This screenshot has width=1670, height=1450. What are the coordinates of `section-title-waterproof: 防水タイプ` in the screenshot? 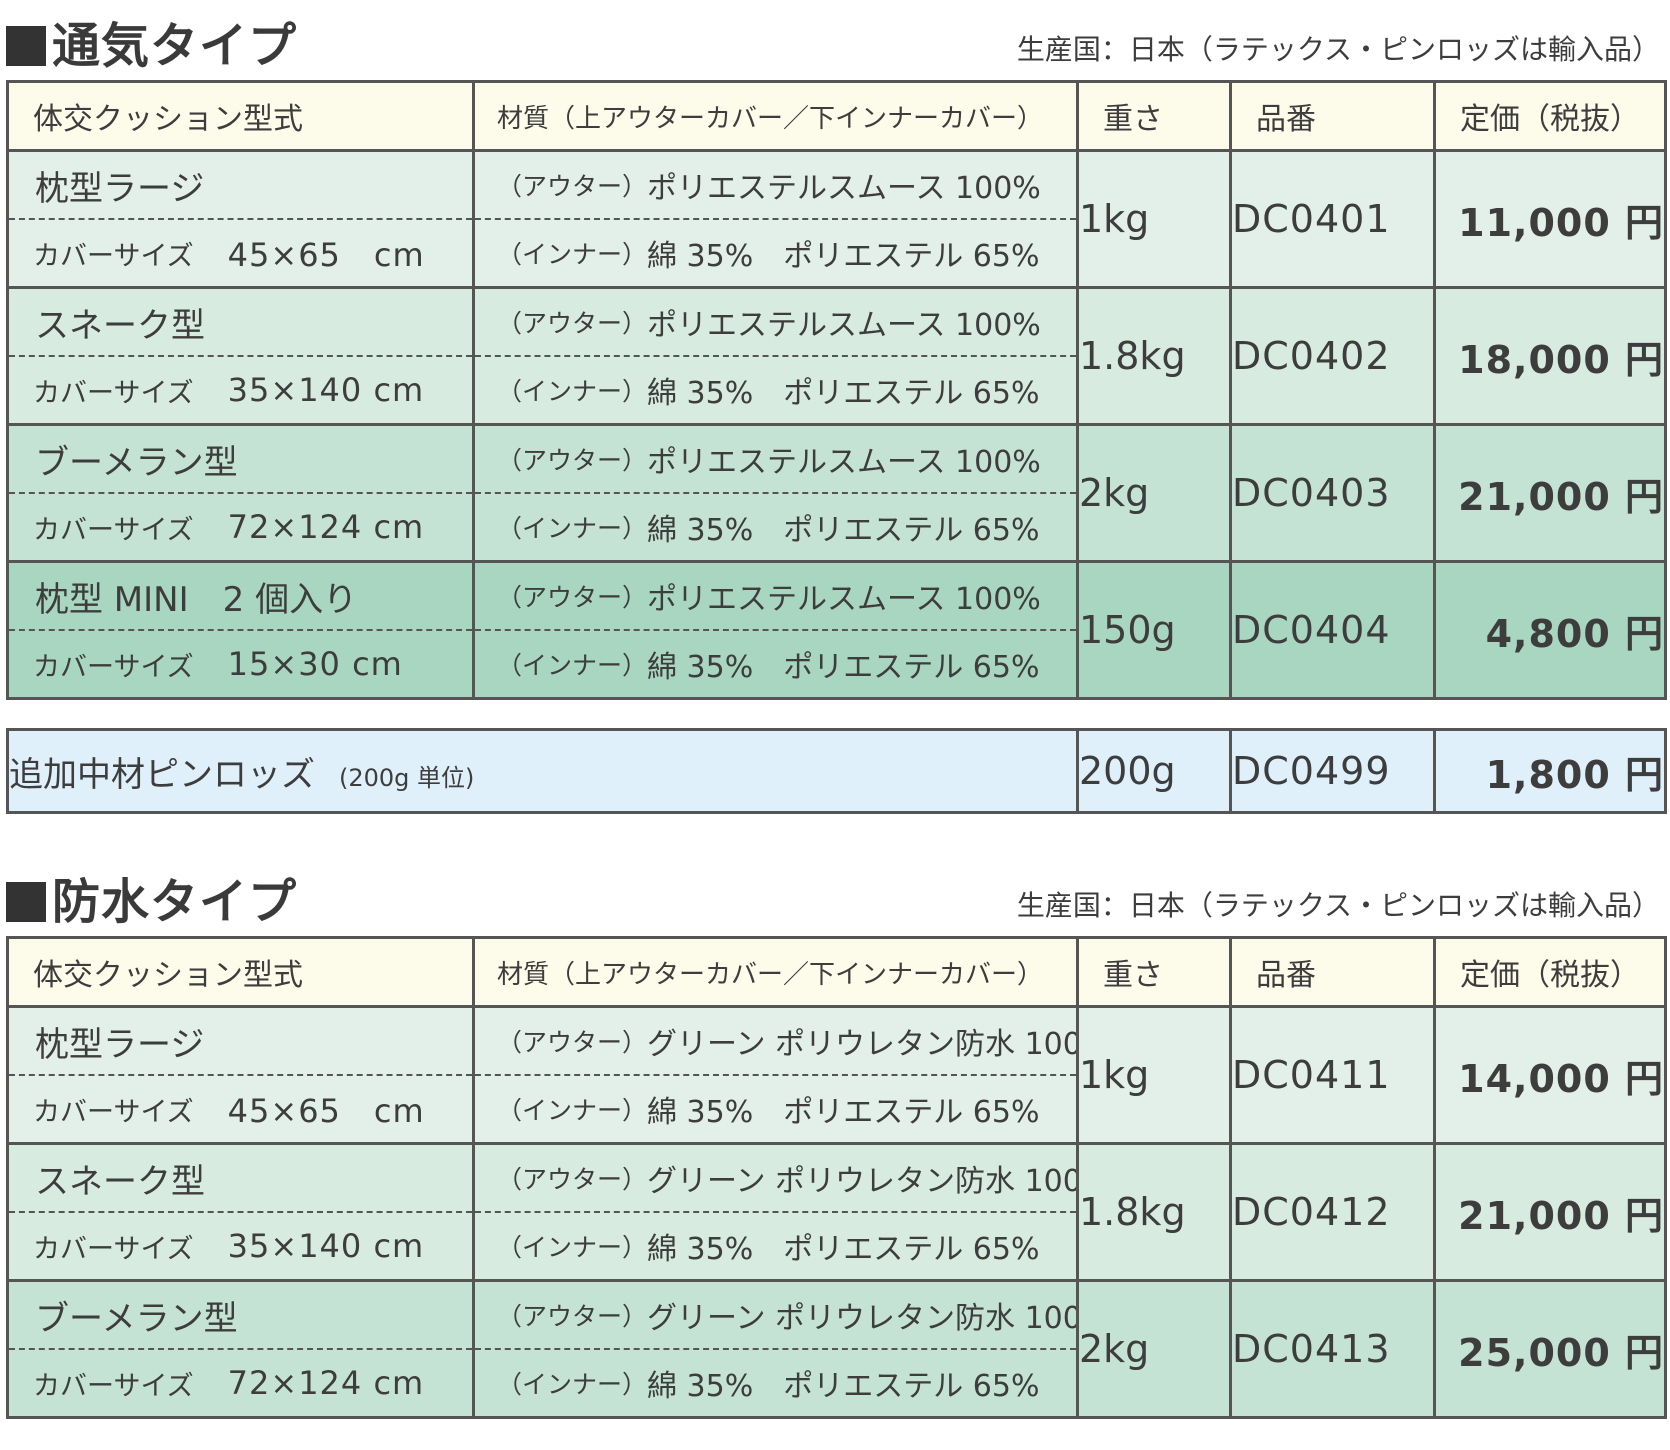 It's located at (151, 897).